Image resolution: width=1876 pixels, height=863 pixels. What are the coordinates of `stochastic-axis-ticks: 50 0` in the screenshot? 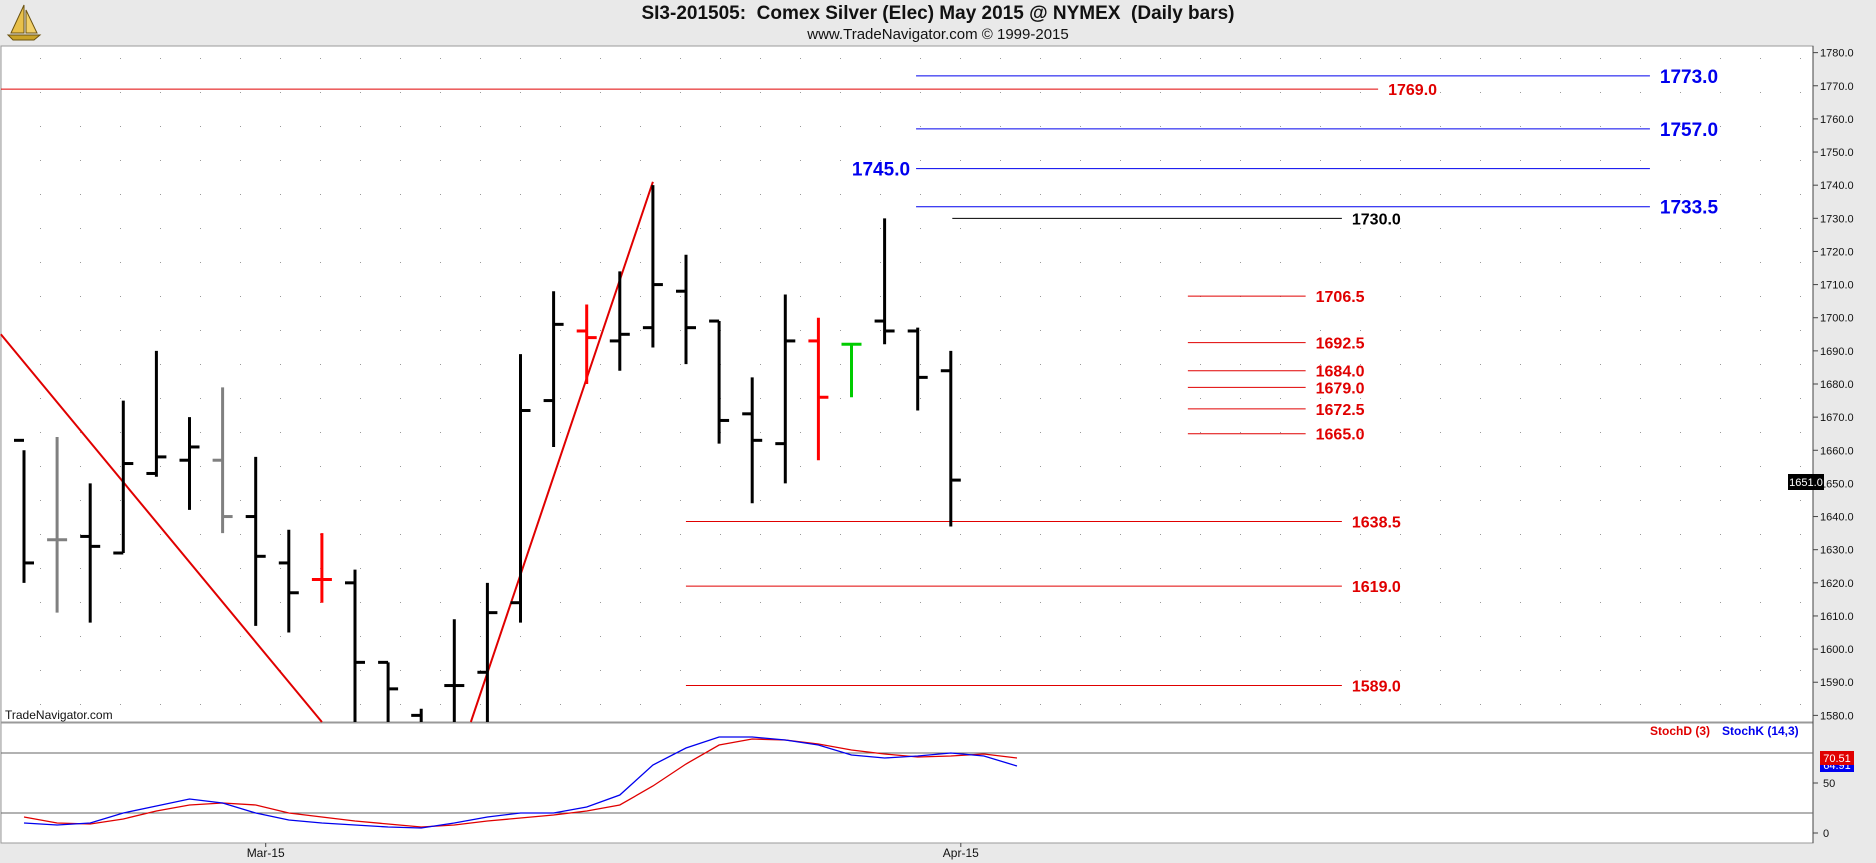 It's located at (1824, 809).